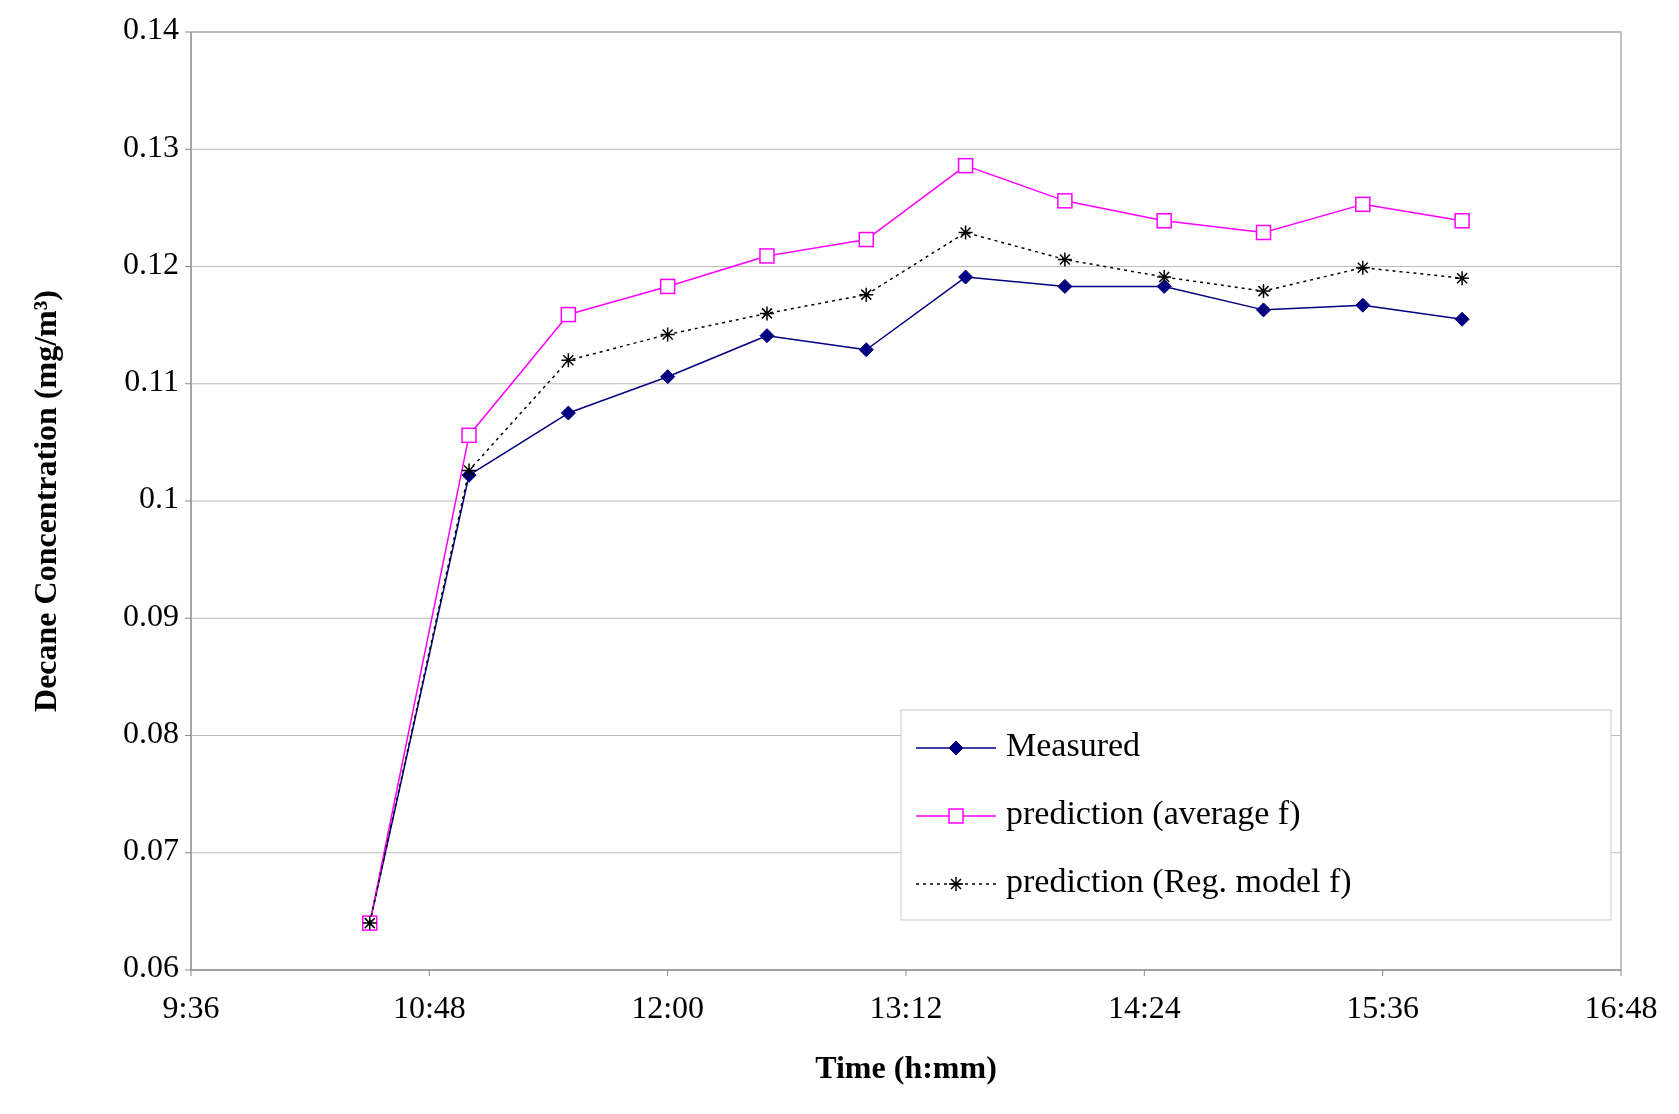  I want to click on y-tick-label: 0.06, so click(151, 966).